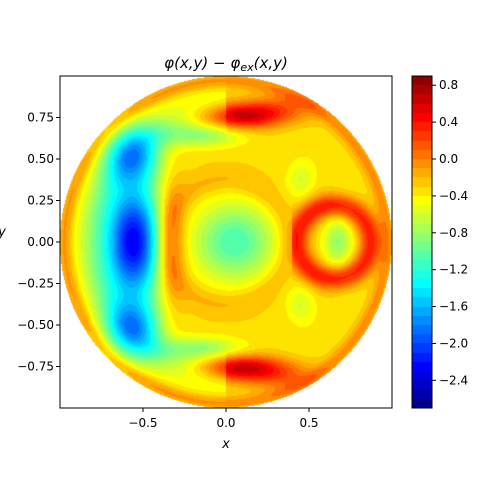 This screenshot has width=480, height=480. Describe the element at coordinates (226, 64) in the screenshot. I see `chart-title: φ(x,y) − φex(x,y)` at that location.